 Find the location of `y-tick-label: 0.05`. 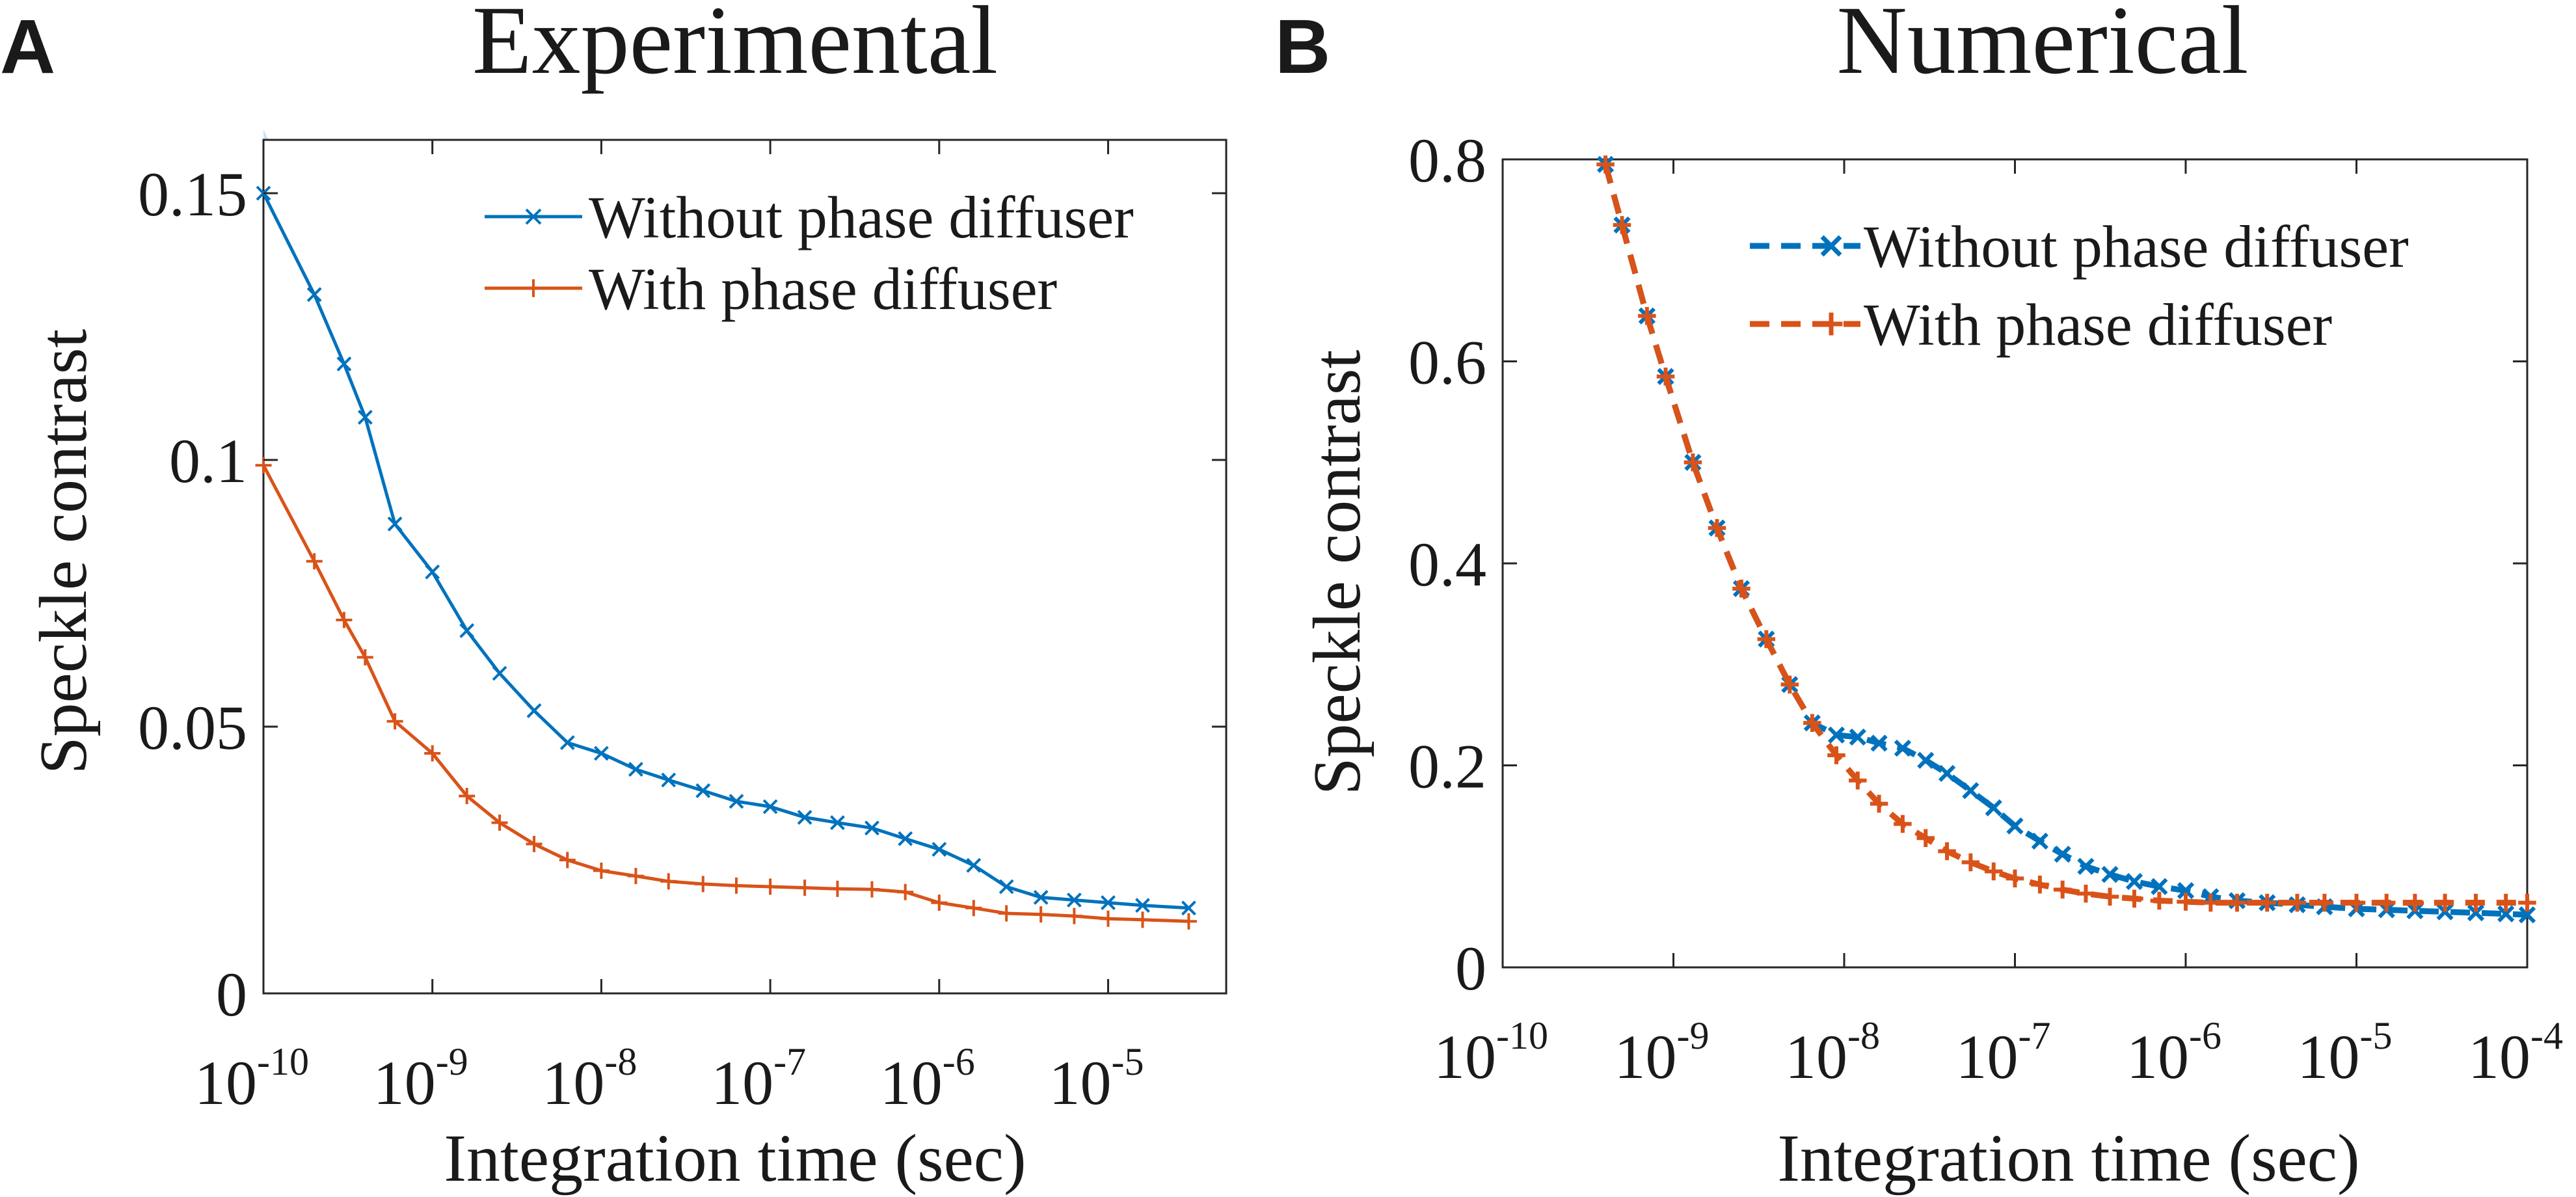

y-tick-label: 0.05 is located at coordinates (192, 727).